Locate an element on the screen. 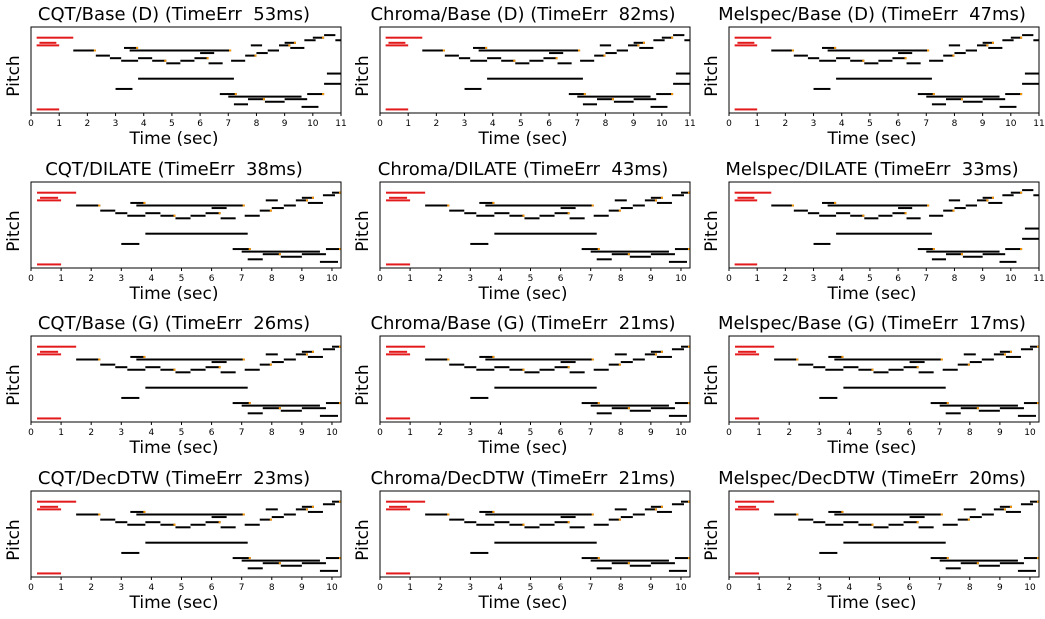 The image size is (1045, 619). x-tick-label: 6 is located at coordinates (212, 433).